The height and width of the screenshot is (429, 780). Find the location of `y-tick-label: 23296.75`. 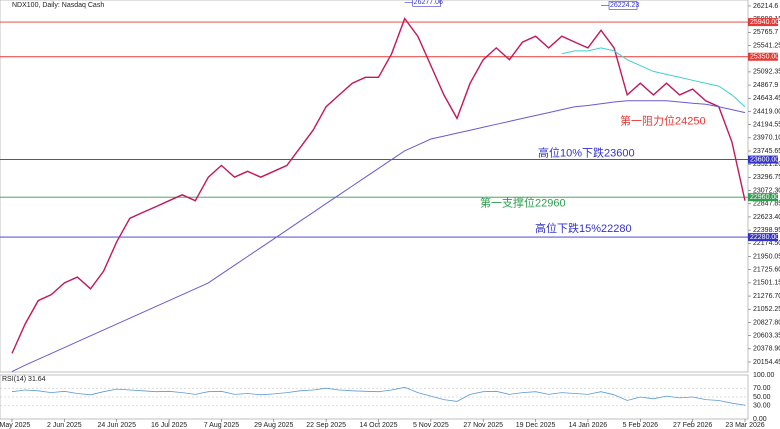

y-tick-label: 23296.75 is located at coordinates (766, 177).